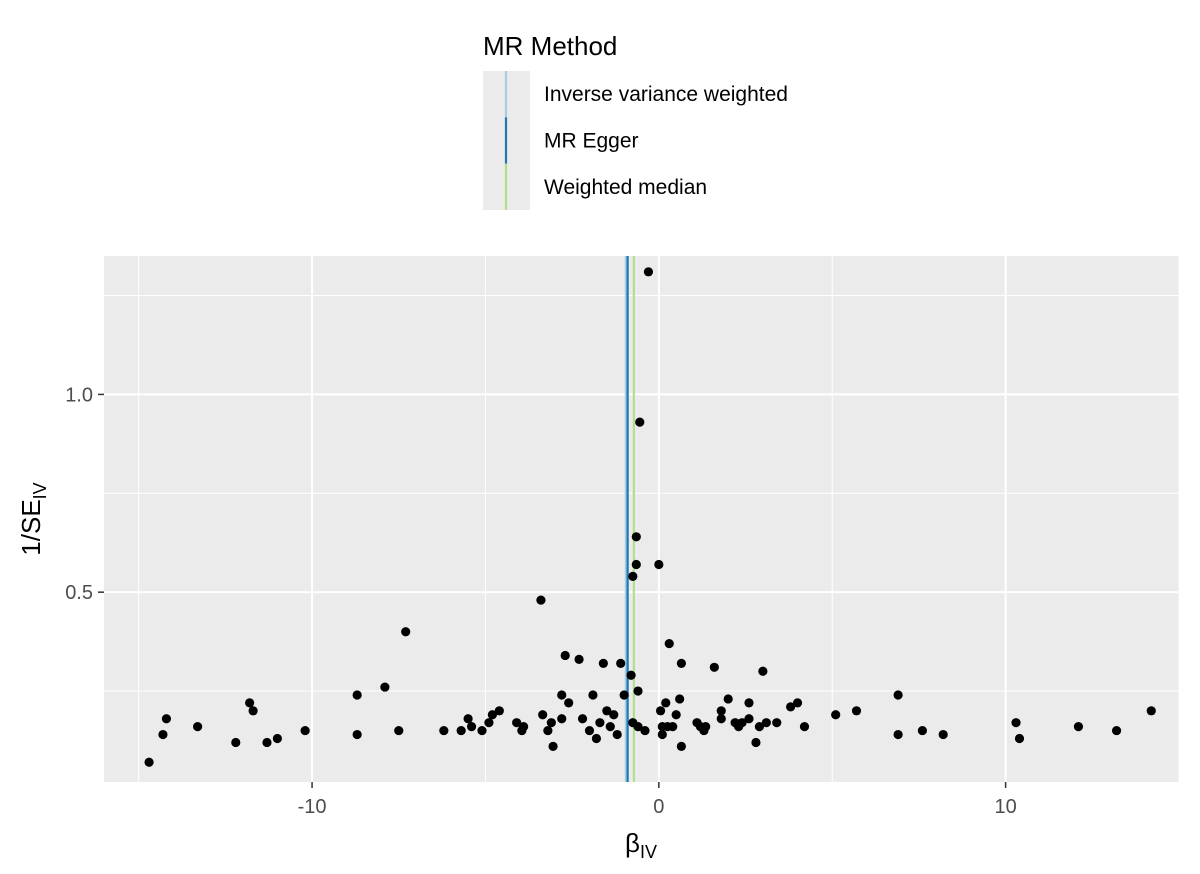  What do you see at coordinates (658, 807) in the screenshot?
I see `x-tick-label: 0` at bounding box center [658, 807].